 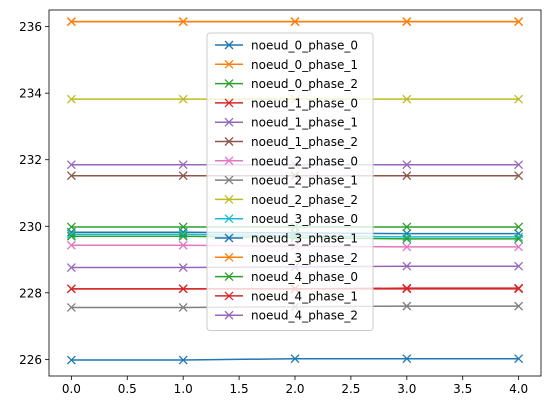 What do you see at coordinates (183, 389) in the screenshot?
I see `x-tick-label: 1.0` at bounding box center [183, 389].